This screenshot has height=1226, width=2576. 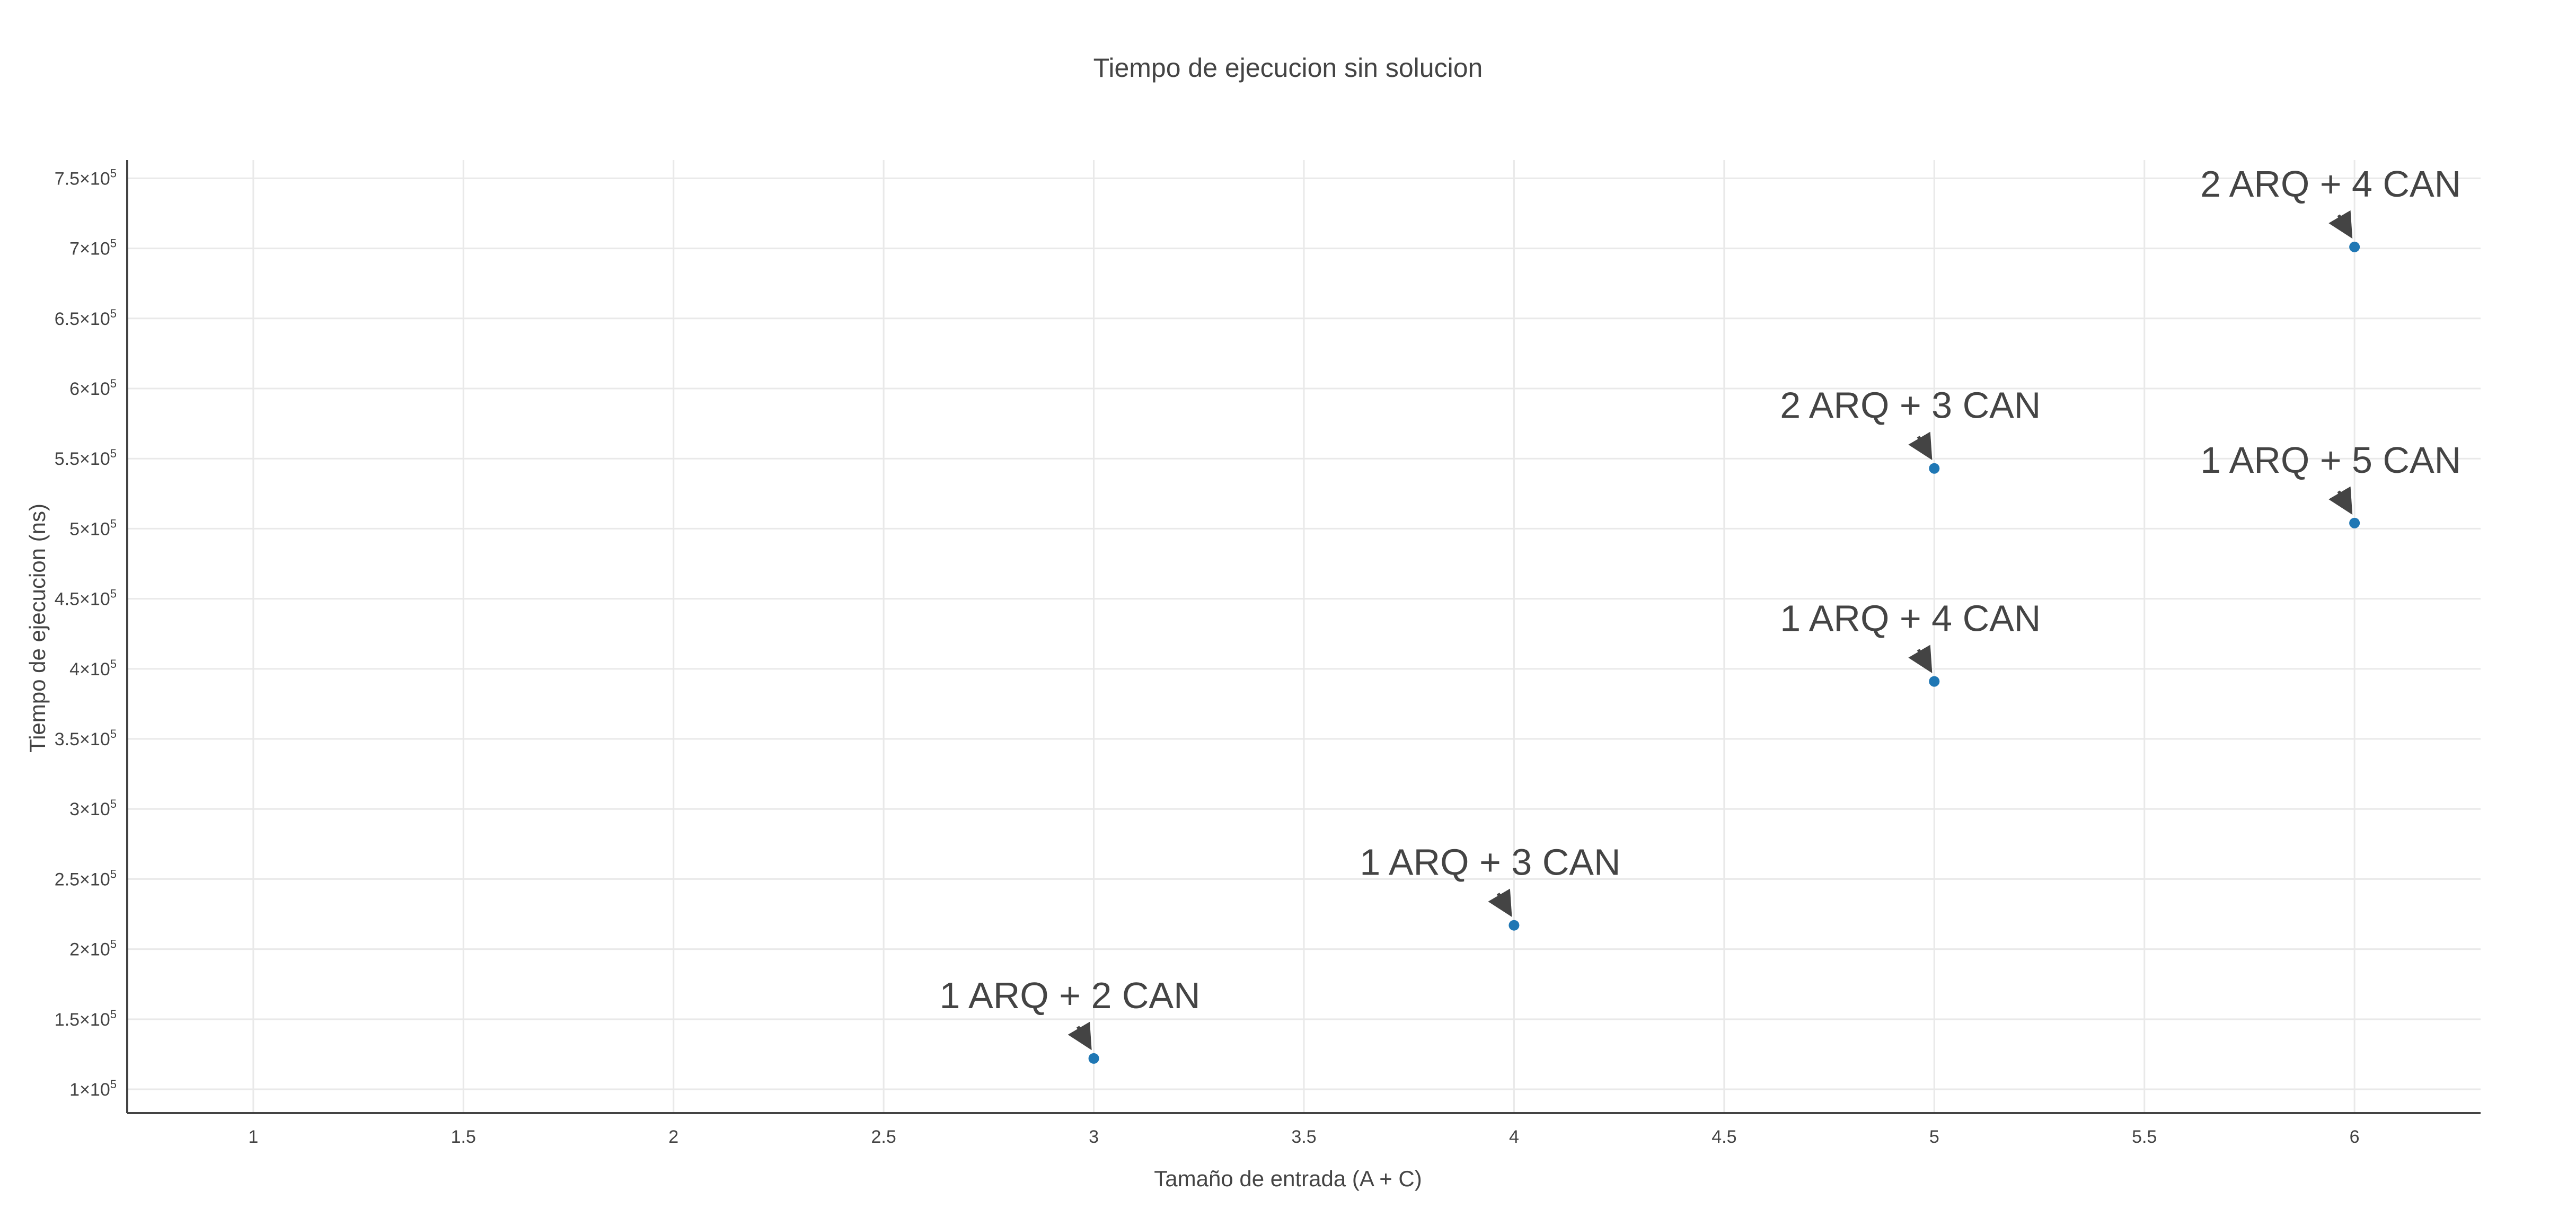 What do you see at coordinates (86, 177) in the screenshot?
I see `y-tick-label: 7.5×10⁵` at bounding box center [86, 177].